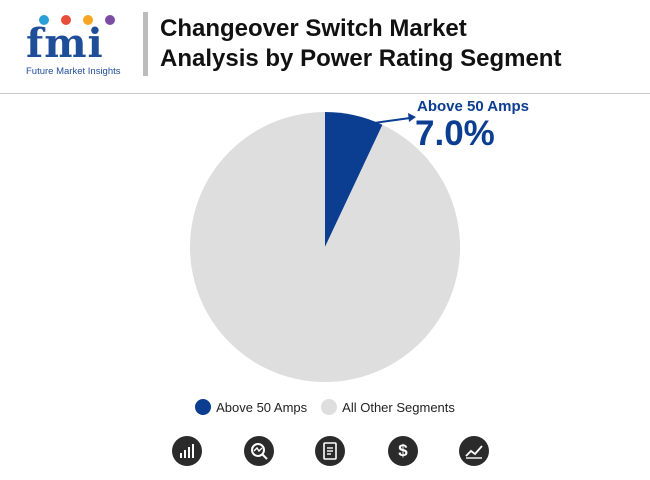 This screenshot has width=650, height=480. I want to click on magnifier-chart-icon, so click(259, 451).